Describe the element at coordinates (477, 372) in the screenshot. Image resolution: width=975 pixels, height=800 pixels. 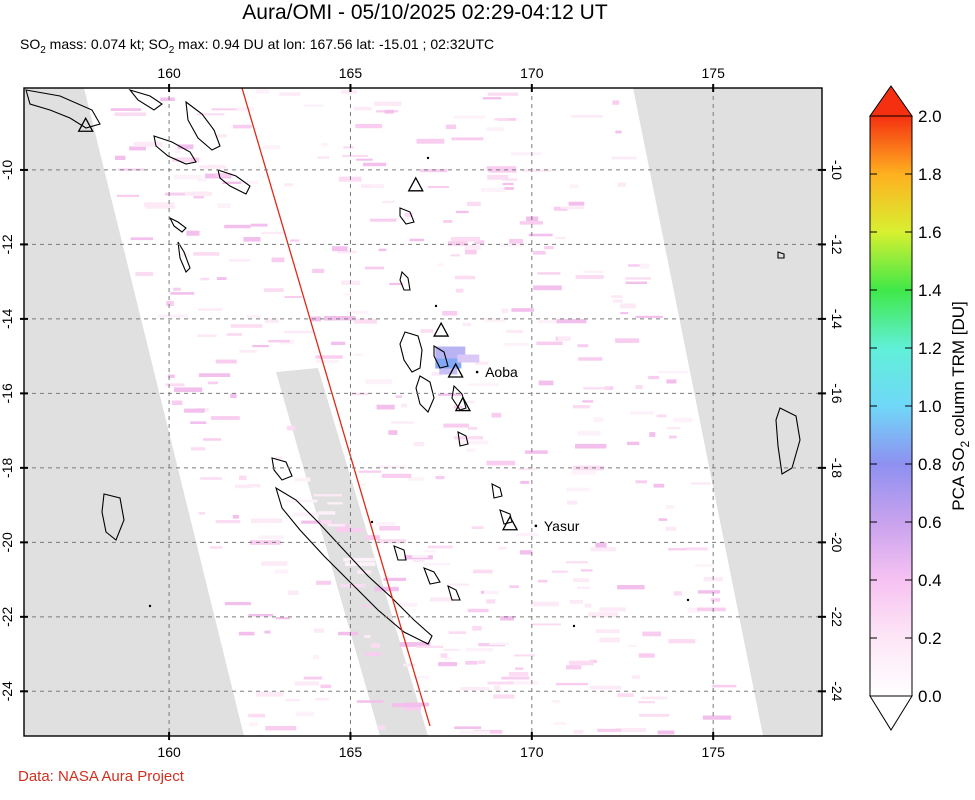
I see `volcano-dot` at that location.